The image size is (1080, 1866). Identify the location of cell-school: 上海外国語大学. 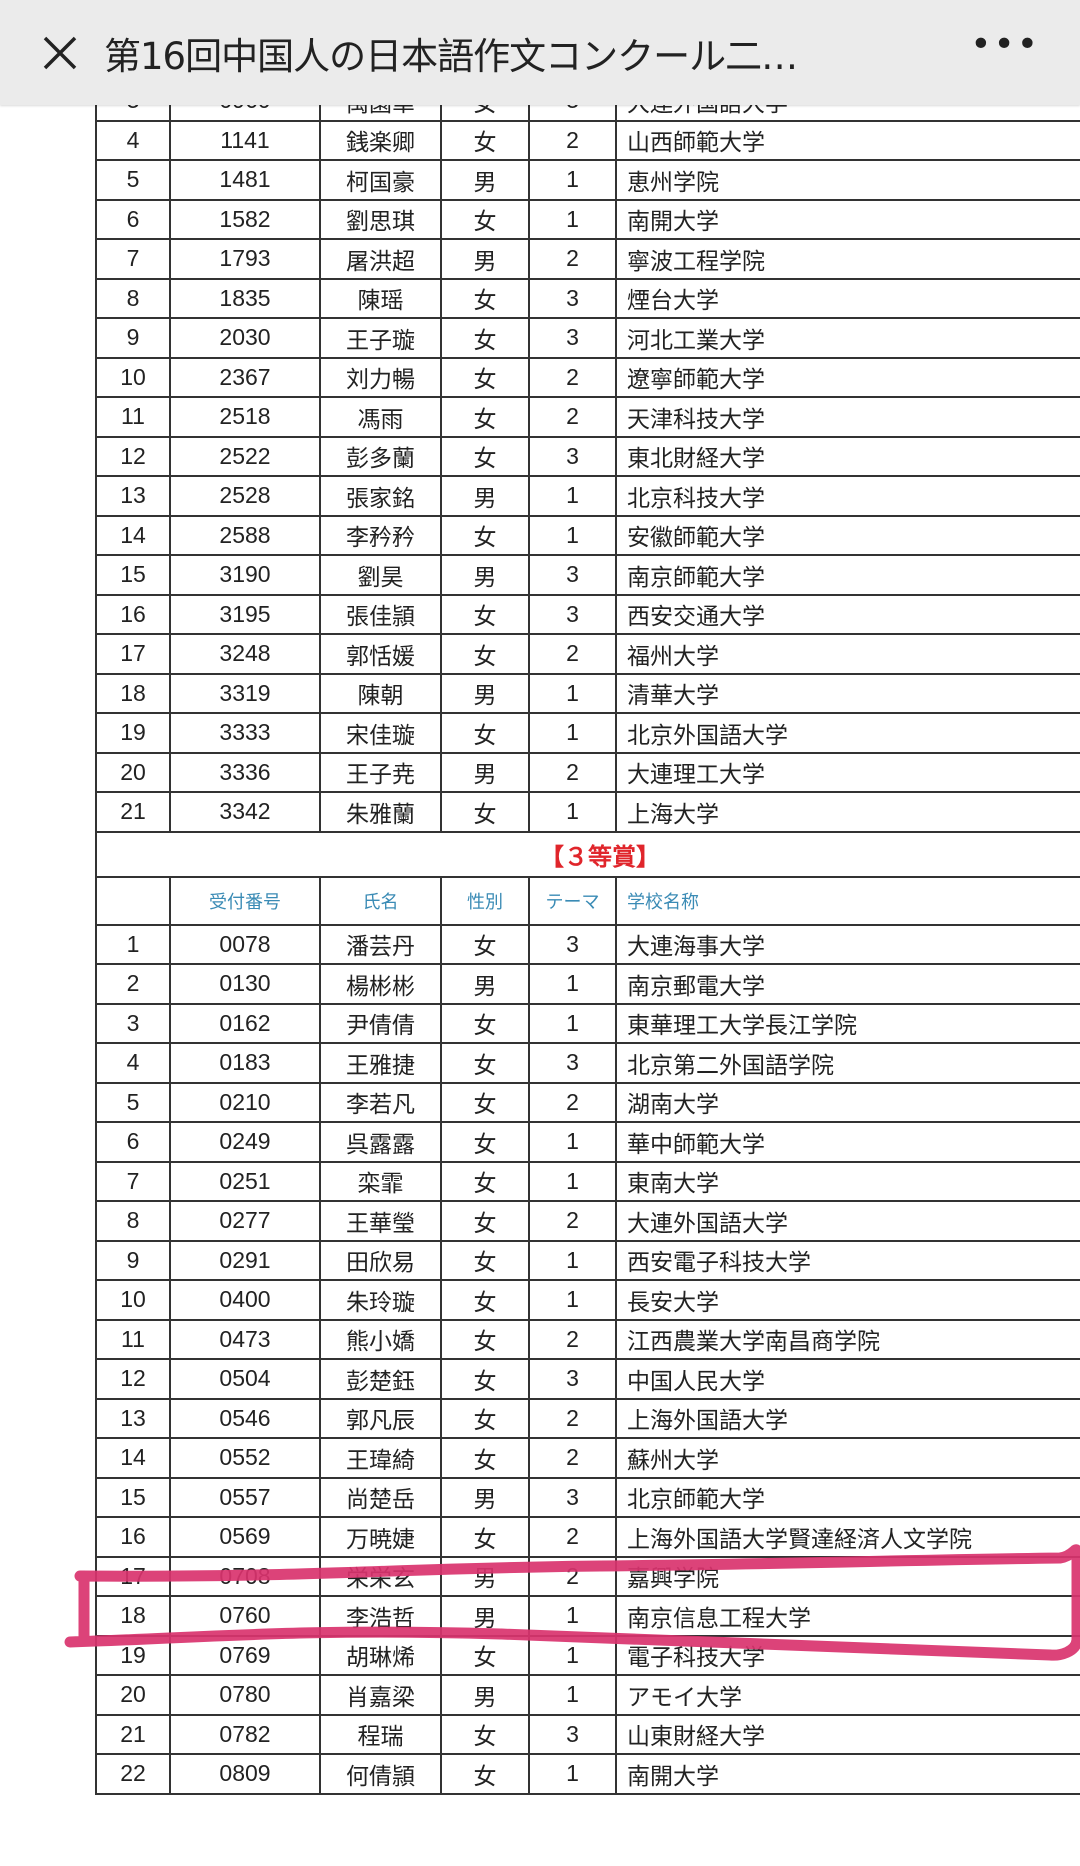
(847, 1418).